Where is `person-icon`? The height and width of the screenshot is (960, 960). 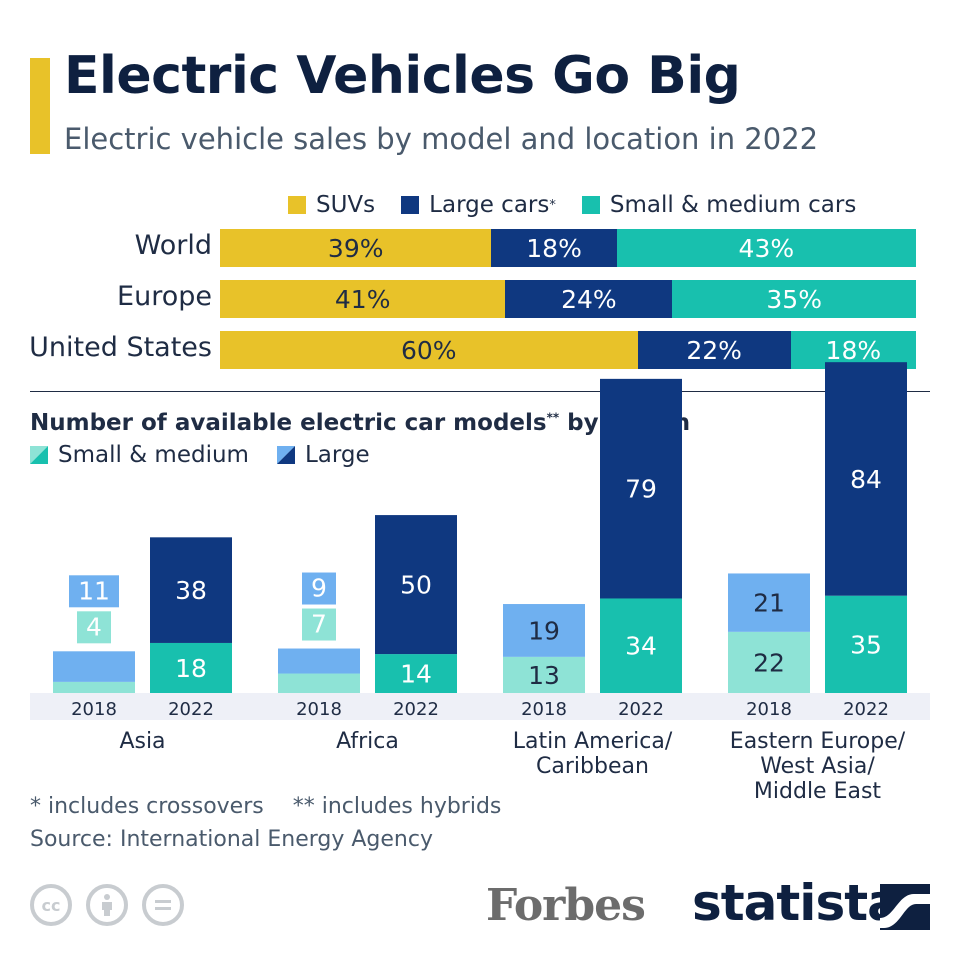
person-icon is located at coordinates (107, 905).